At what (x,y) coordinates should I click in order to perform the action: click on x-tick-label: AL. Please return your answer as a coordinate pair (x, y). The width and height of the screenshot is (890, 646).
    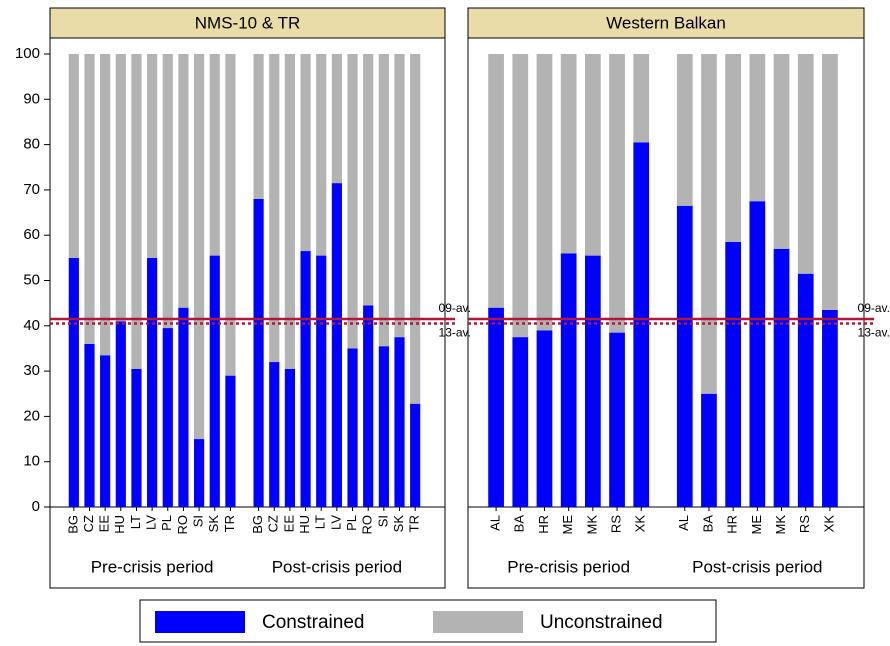
    Looking at the image, I should click on (683, 523).